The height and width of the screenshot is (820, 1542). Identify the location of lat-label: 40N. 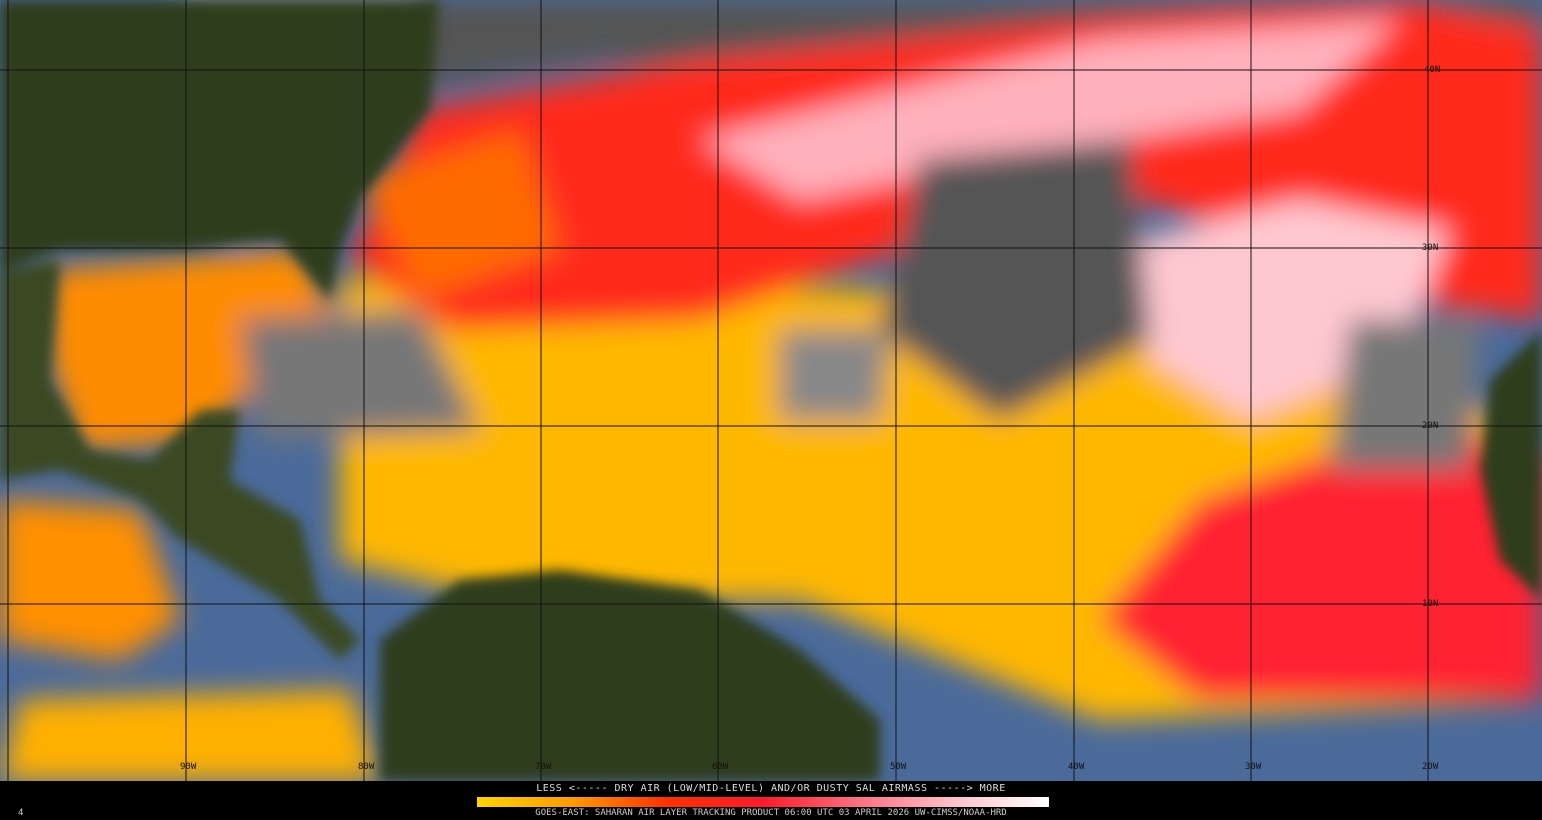
(1432, 70).